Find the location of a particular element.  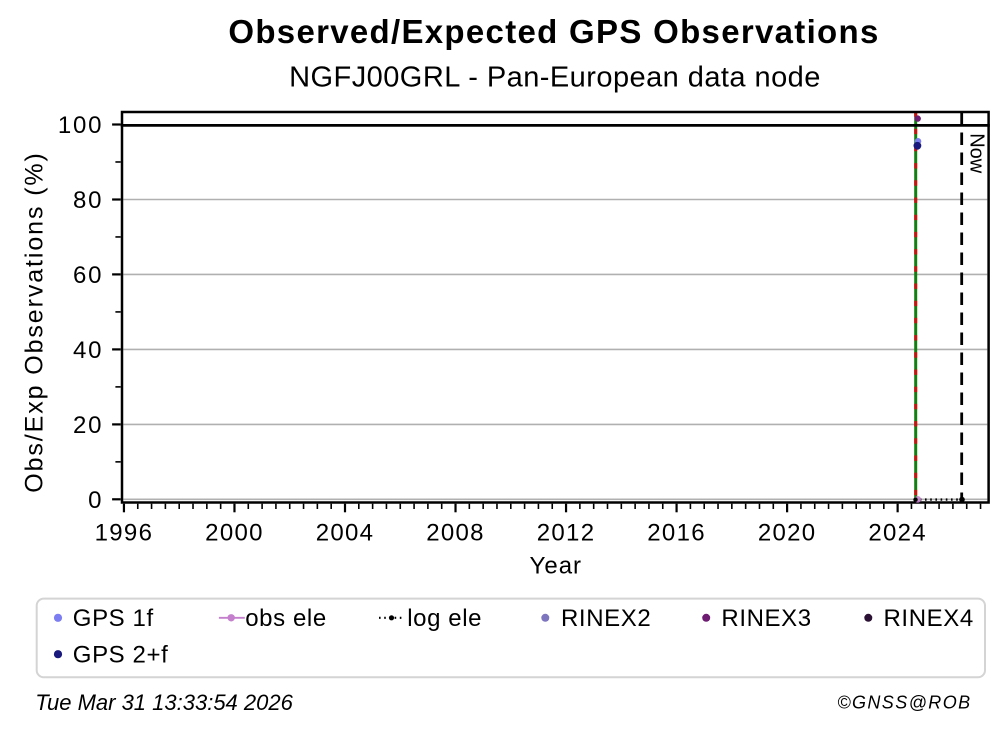

svg-text: 80 is located at coordinates (88, 200).